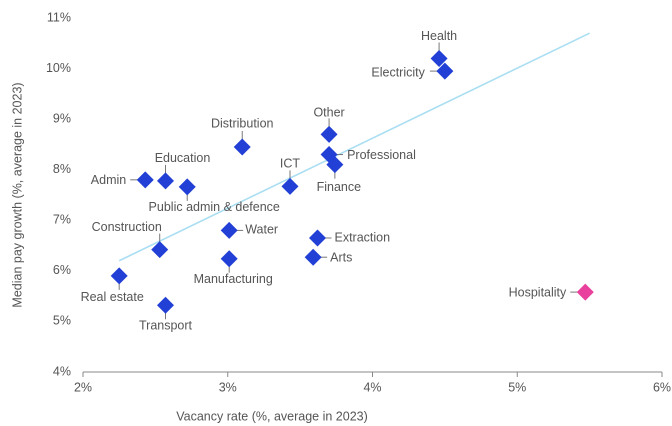 This screenshot has width=672, height=426. I want to click on point-label: Construction, so click(127, 227).